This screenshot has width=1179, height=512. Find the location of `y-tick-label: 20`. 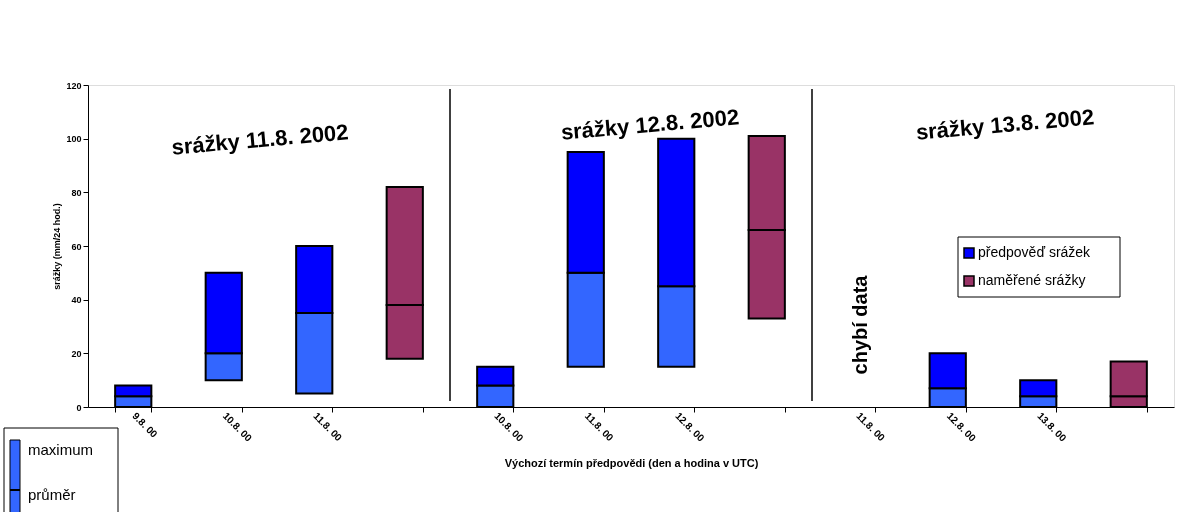

y-tick-label: 20 is located at coordinates (76, 353).